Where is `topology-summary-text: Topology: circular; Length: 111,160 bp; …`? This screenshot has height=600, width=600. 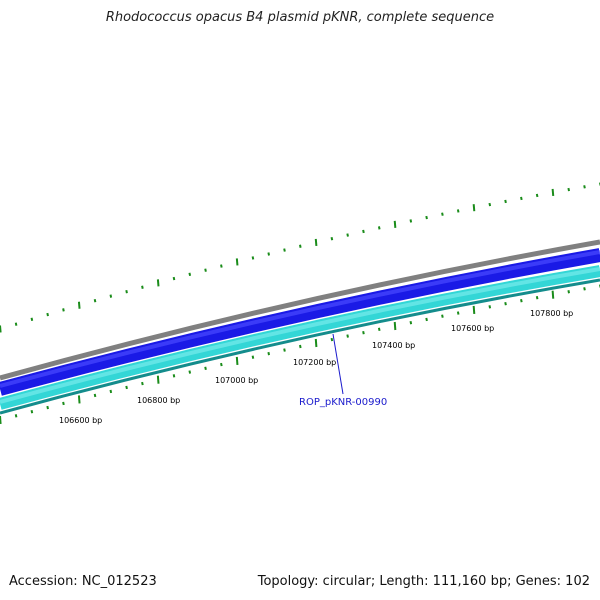 topology-summary-text: Topology: circular; Length: 111,160 bp; … is located at coordinates (423, 581).